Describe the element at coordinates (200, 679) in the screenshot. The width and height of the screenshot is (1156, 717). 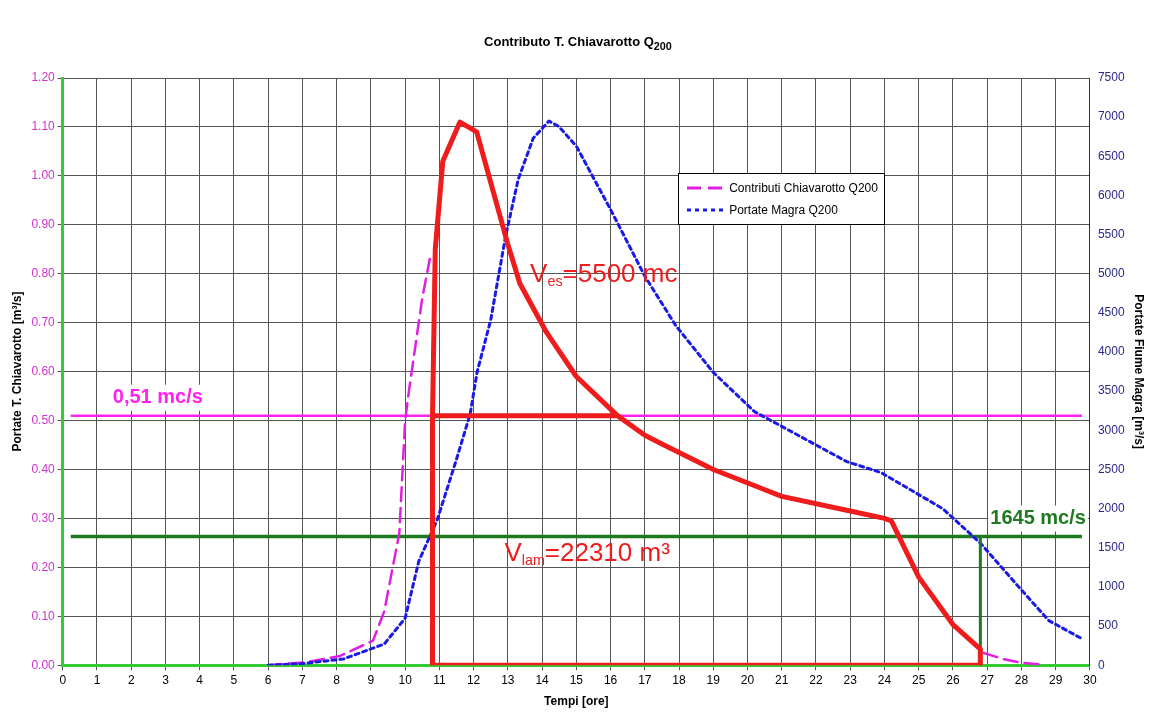
I see `x-tick-label: 4` at that location.